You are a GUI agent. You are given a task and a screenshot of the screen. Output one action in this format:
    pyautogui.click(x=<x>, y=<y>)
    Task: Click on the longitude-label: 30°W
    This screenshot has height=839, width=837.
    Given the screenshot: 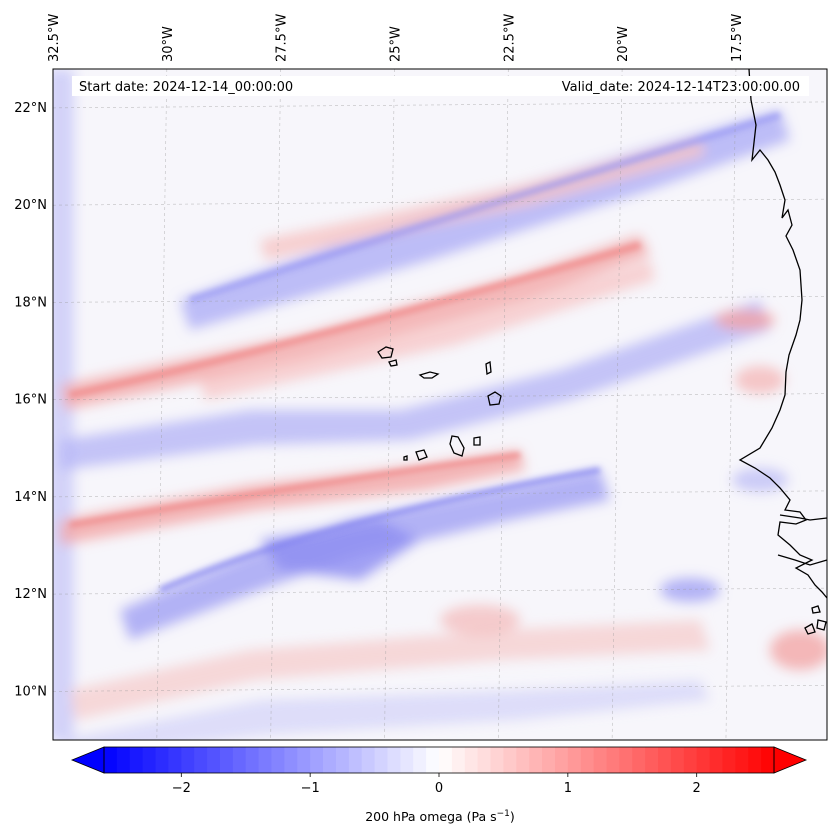 What is the action you would take?
    pyautogui.click(x=168, y=44)
    